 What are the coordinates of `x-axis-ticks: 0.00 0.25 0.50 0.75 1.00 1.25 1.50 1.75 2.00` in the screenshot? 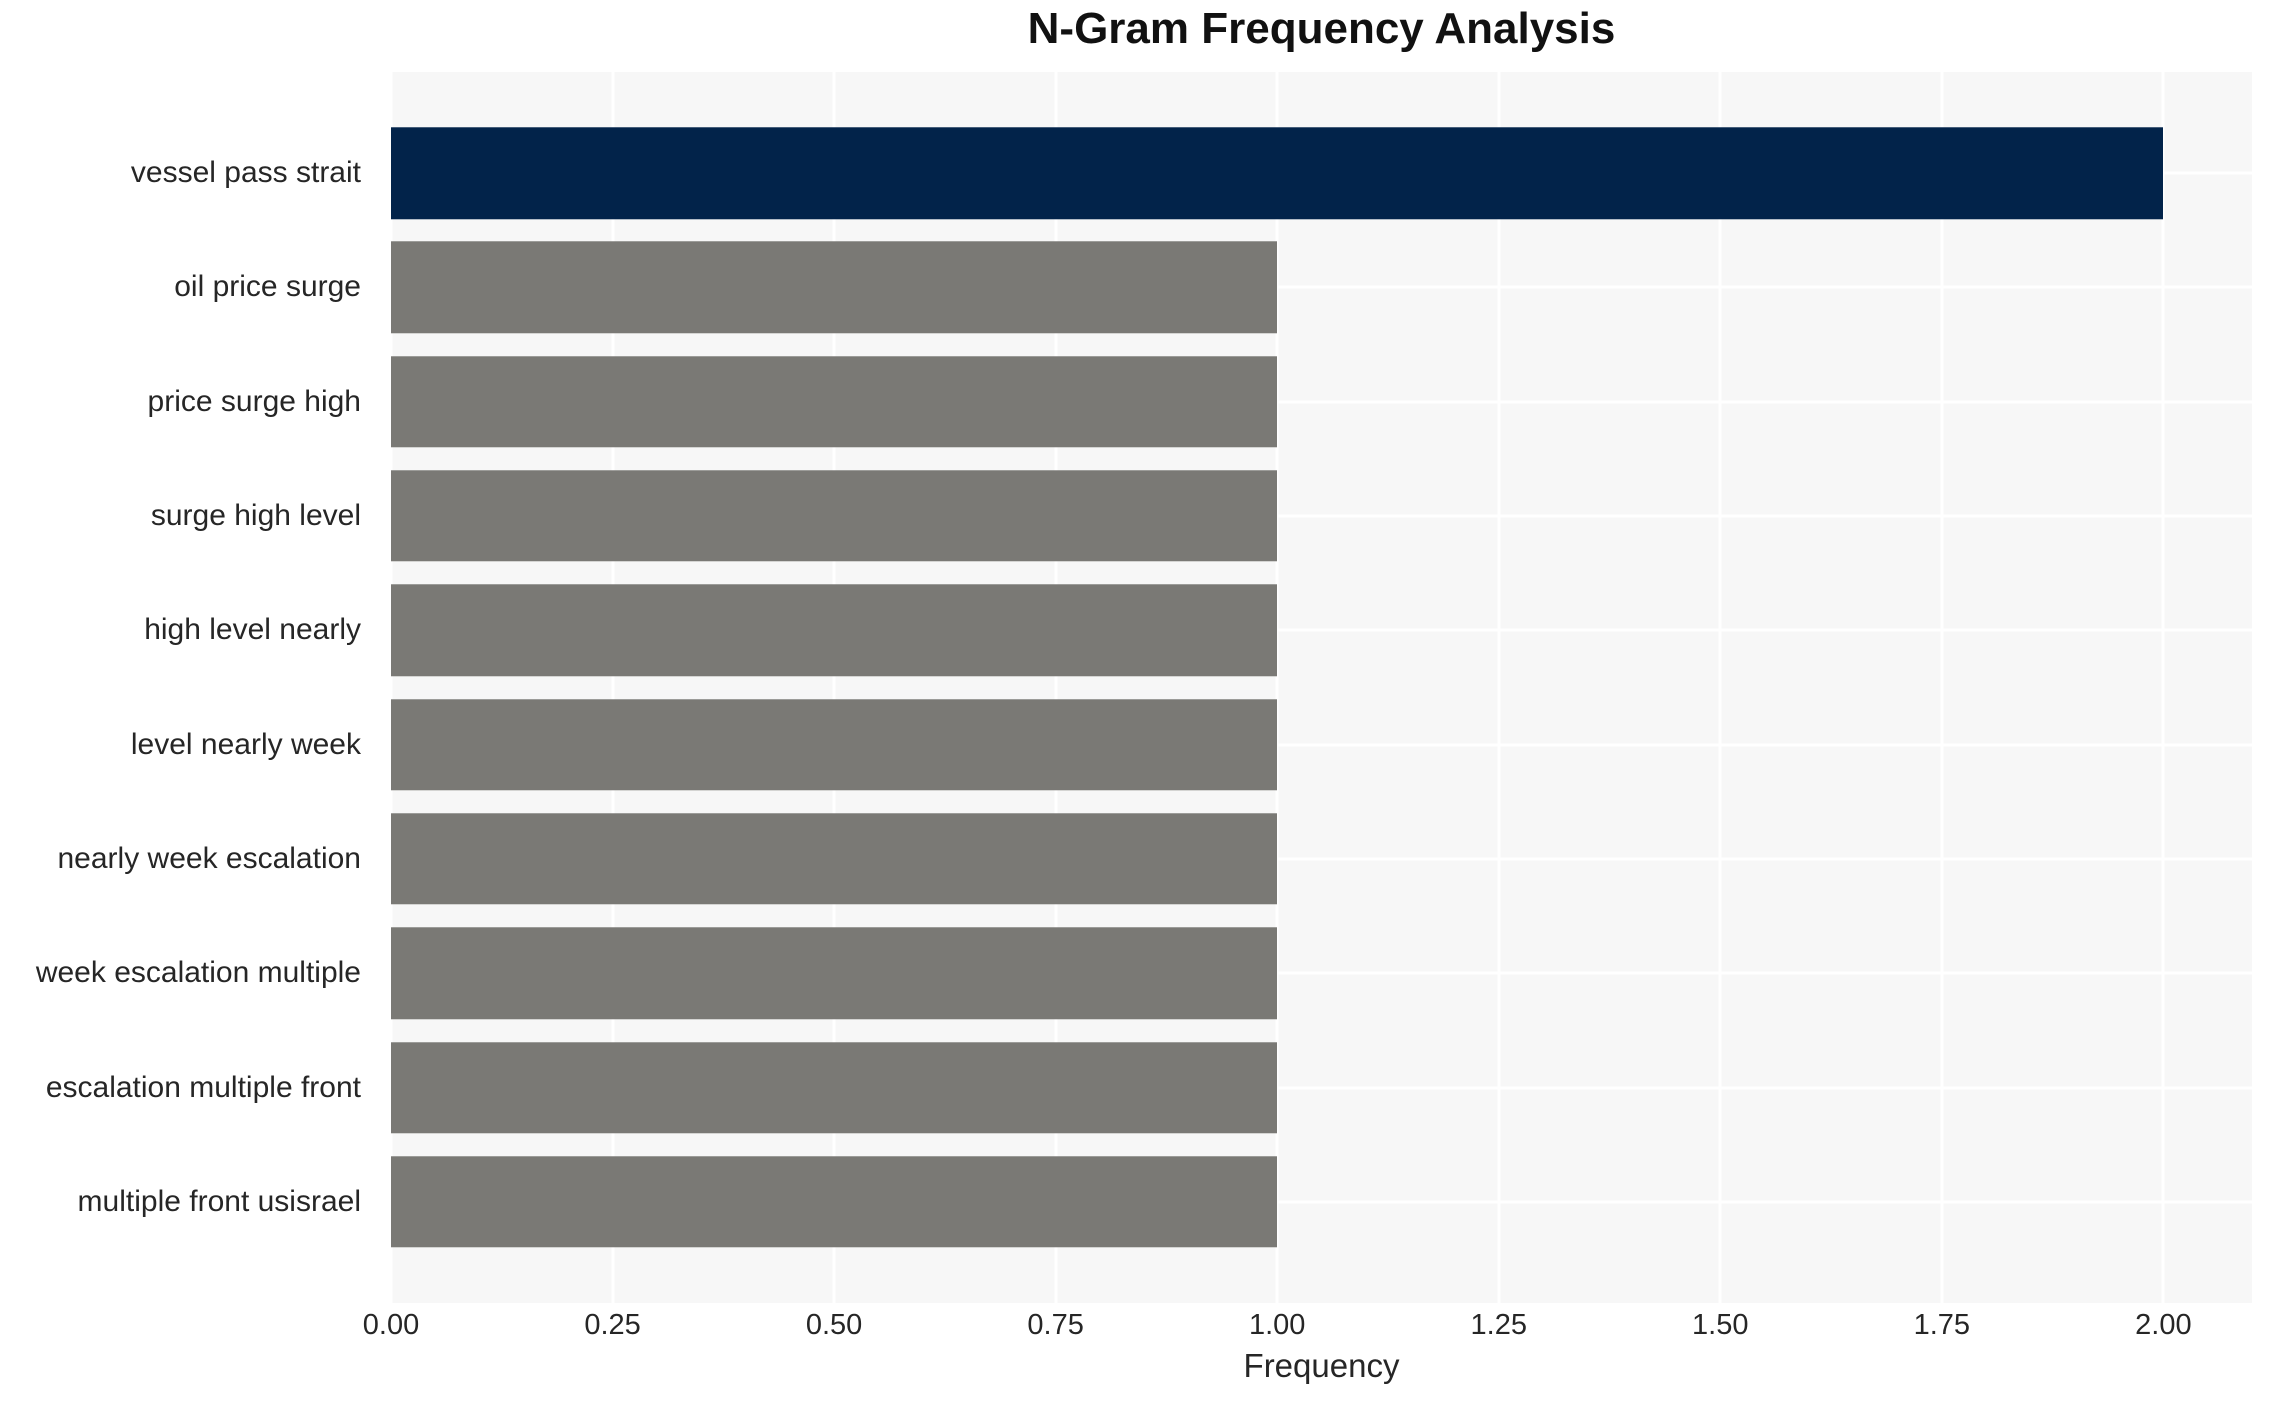 It's located at (1307, 1328).